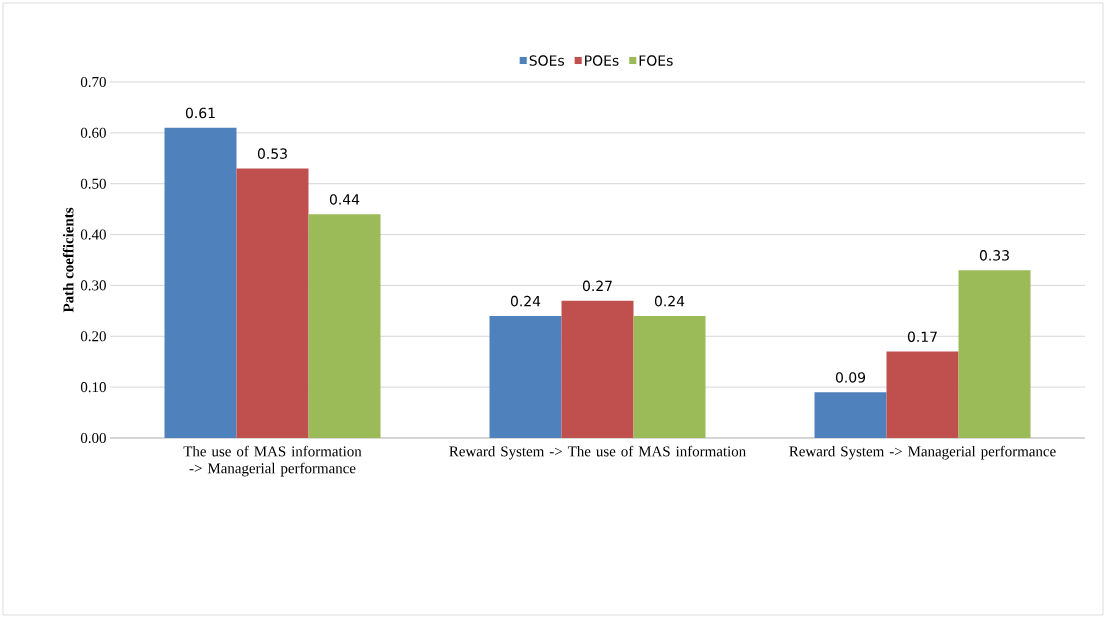 This screenshot has height=618, width=1106. Describe the element at coordinates (93, 438) in the screenshot. I see `y-tick-label: 0.00` at that location.